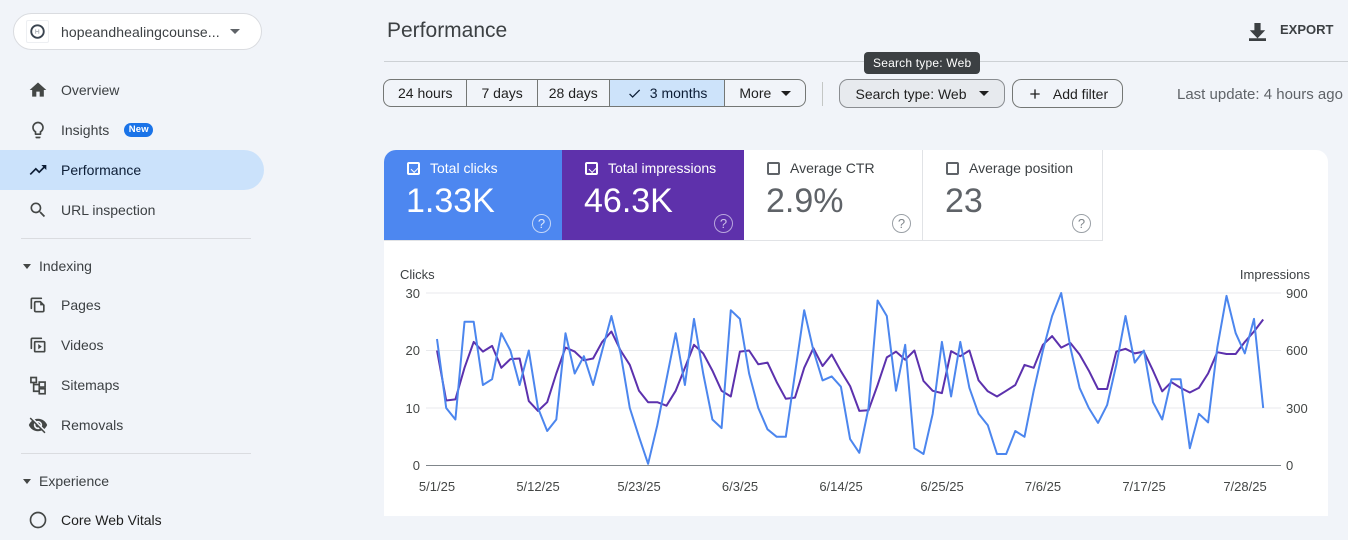 The width and height of the screenshot is (1348, 540). I want to click on svg-text: 300, so click(1297, 408).